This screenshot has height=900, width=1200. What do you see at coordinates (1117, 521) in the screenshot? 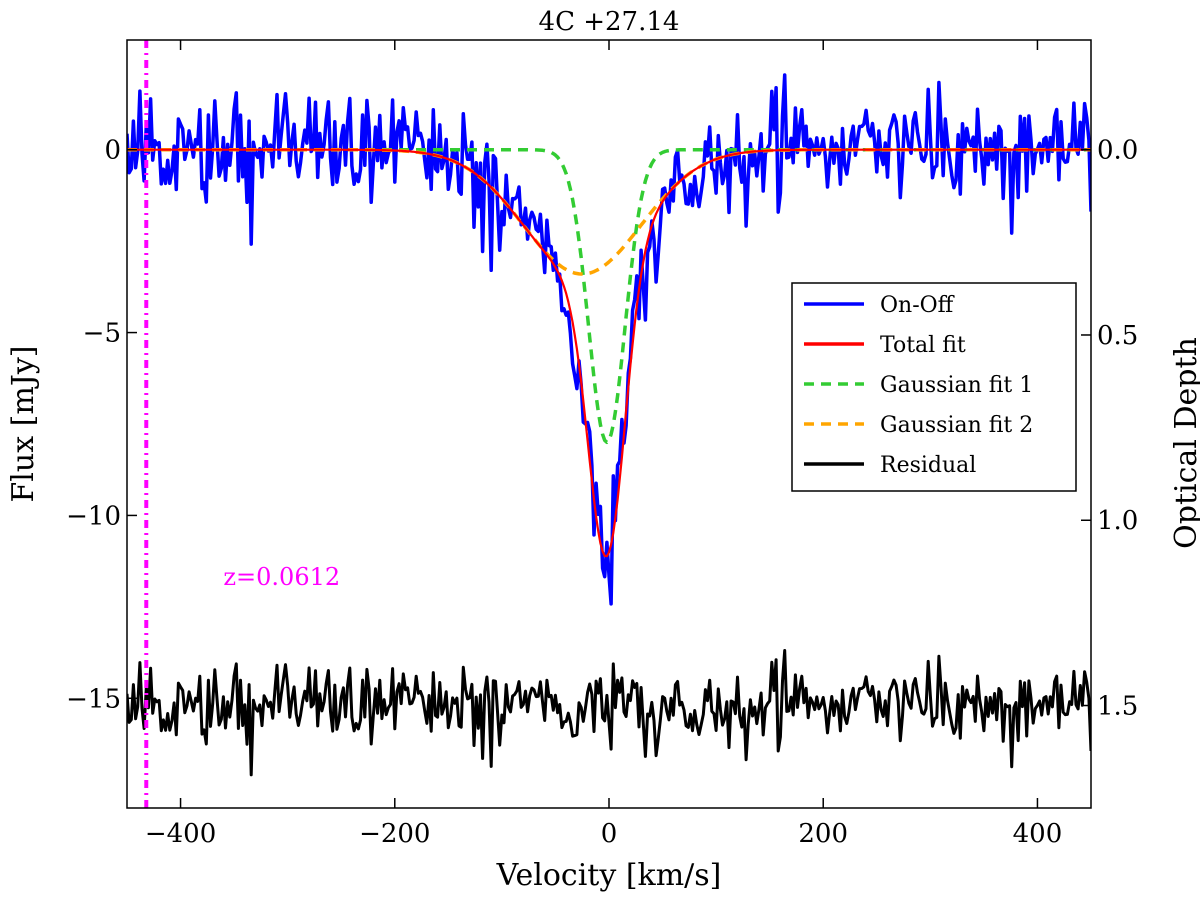
I see `y2-tick-label: 1.0` at bounding box center [1117, 521].